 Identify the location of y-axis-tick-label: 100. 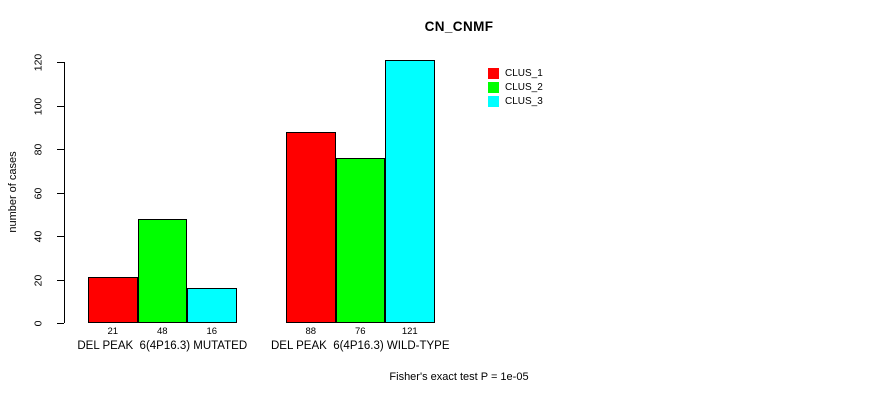
(38, 106).